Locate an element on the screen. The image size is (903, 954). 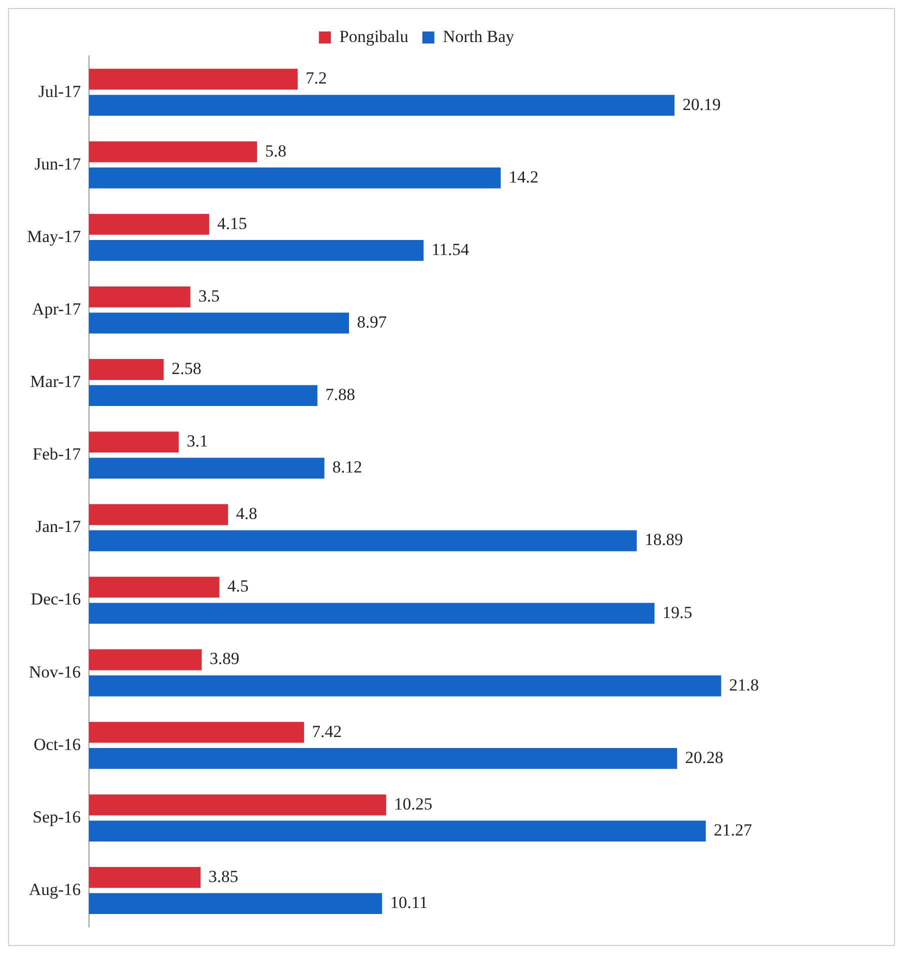
y-tick-label: Dec-16 is located at coordinates (55, 599).